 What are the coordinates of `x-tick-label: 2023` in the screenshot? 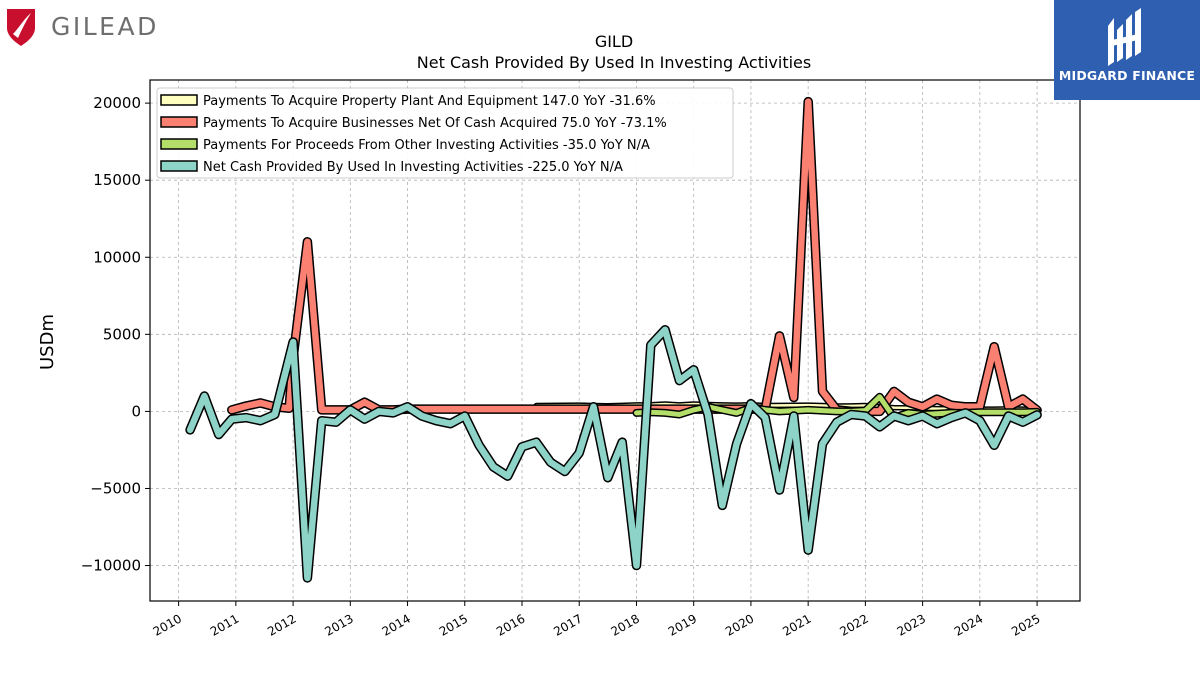 It's located at (911, 624).